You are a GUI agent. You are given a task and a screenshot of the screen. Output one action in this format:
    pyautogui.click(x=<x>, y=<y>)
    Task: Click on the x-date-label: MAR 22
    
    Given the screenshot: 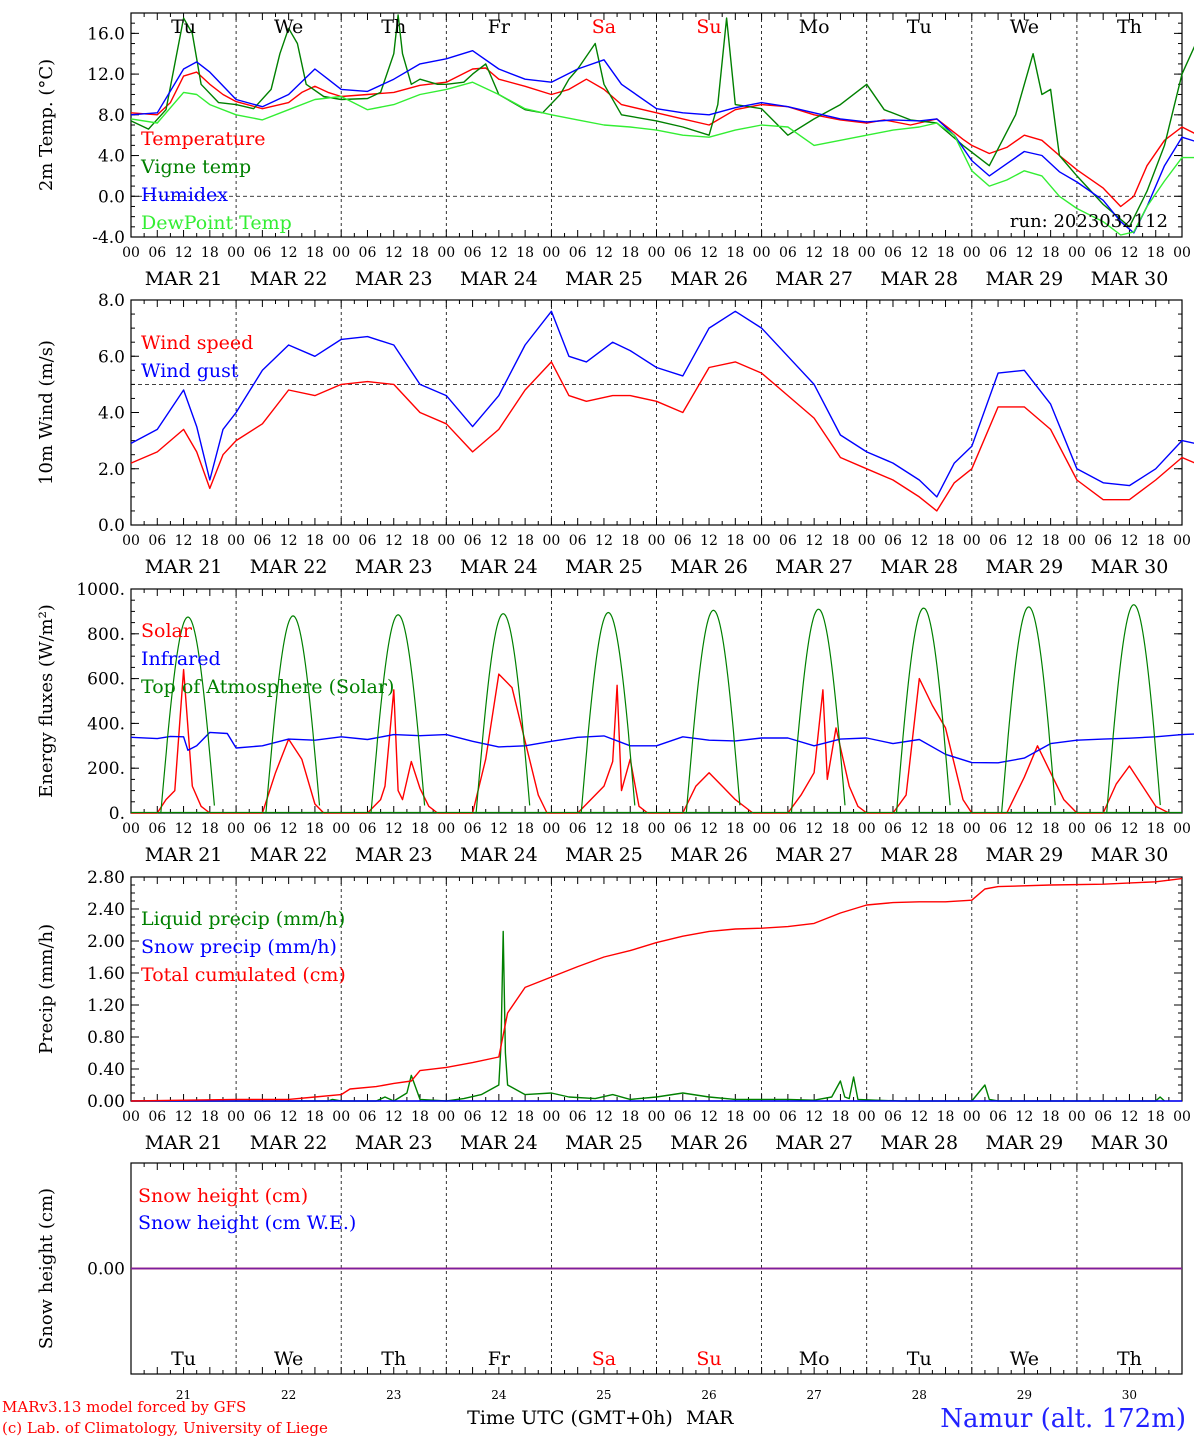 What is the action you would take?
    pyautogui.click(x=289, y=279)
    